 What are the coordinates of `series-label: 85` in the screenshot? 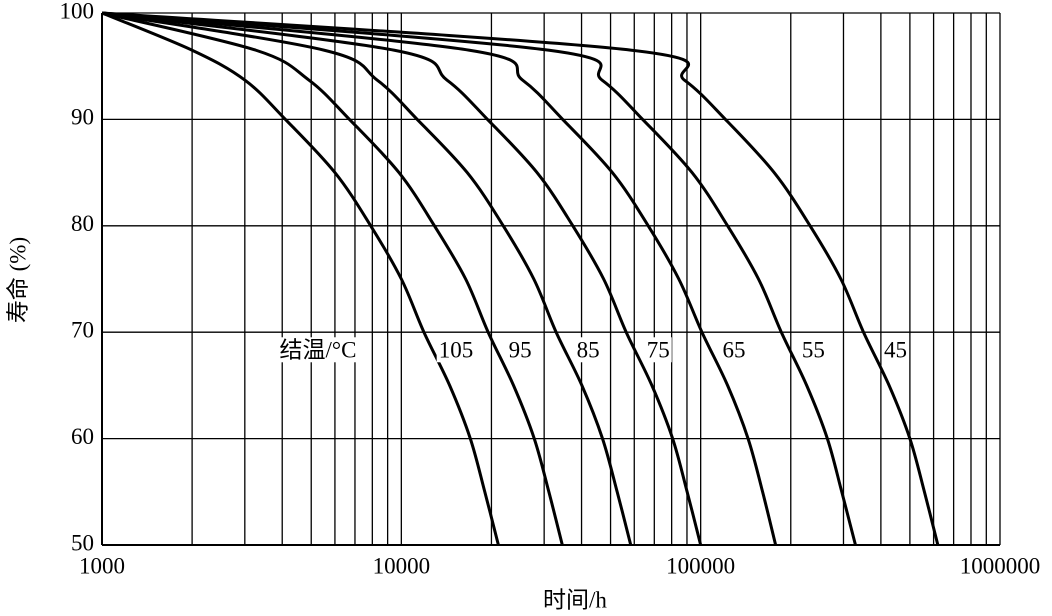 It's located at (588, 349).